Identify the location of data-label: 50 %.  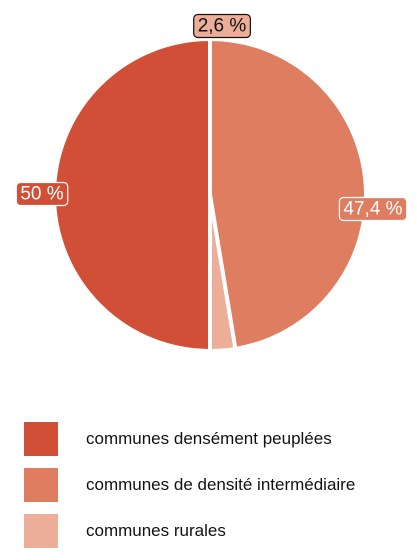
(42, 194).